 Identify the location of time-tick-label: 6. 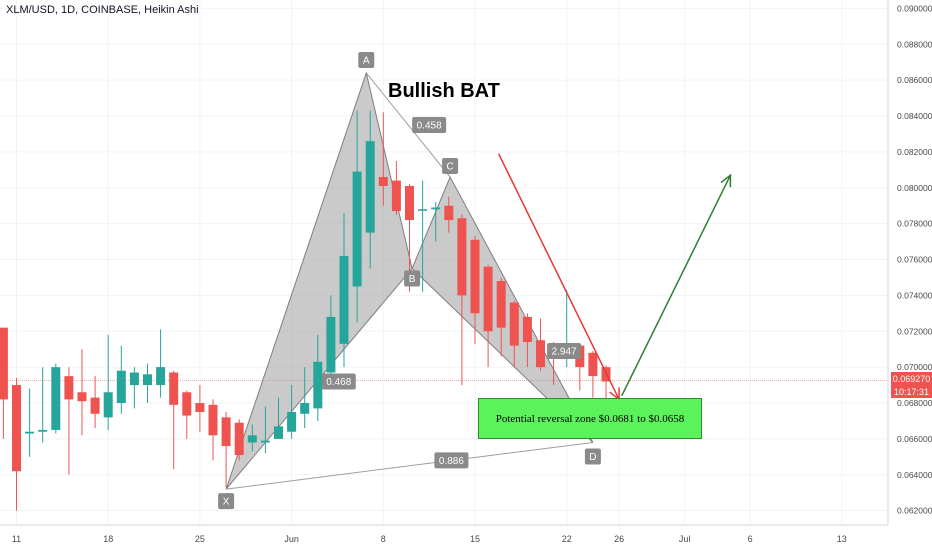
(750, 539).